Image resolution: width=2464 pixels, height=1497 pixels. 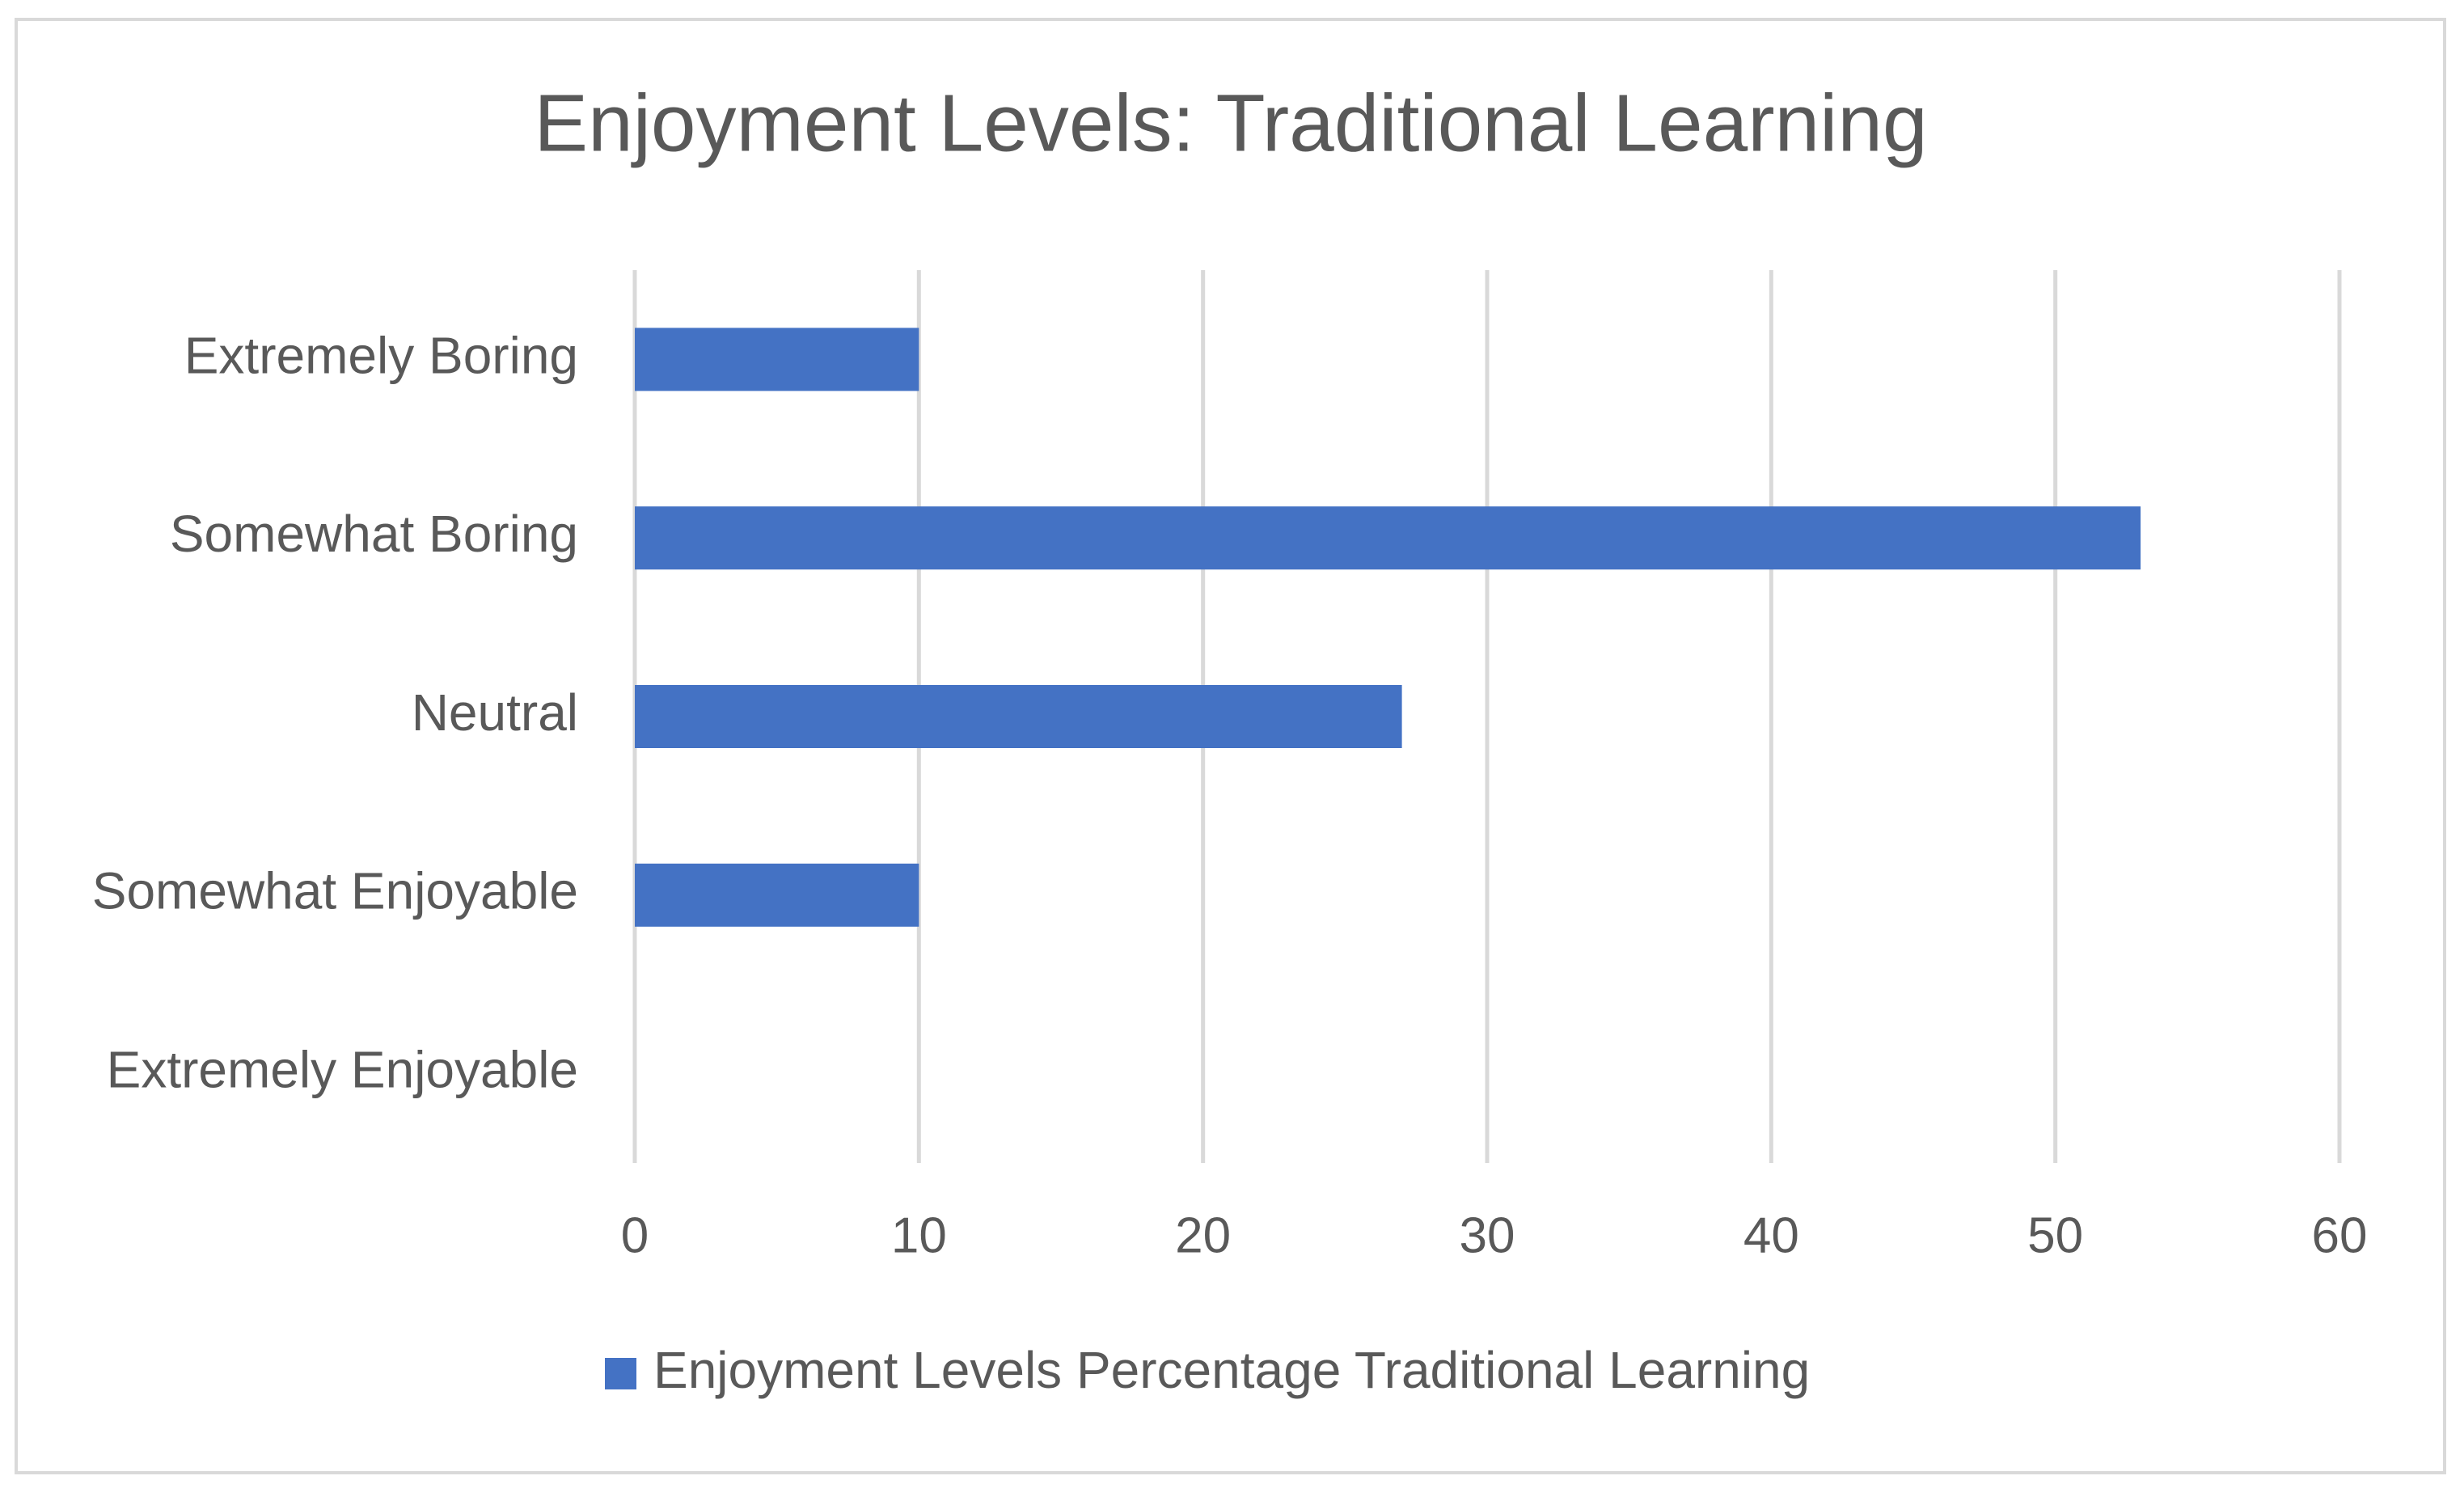 What do you see at coordinates (342, 1070) in the screenshot?
I see `y-tick-label: Extremely Enjoyable` at bounding box center [342, 1070].